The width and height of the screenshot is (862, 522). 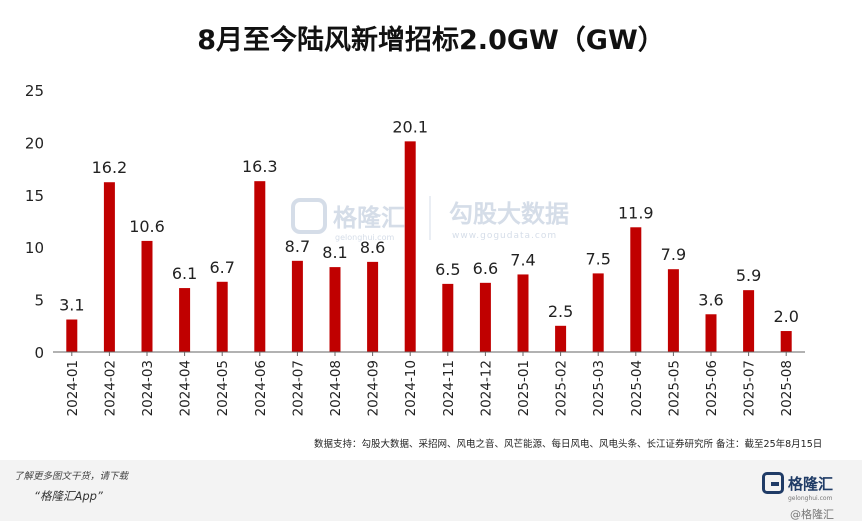 I want to click on y-axis: 0 5 10 15 20 25, so click(x=34, y=222).